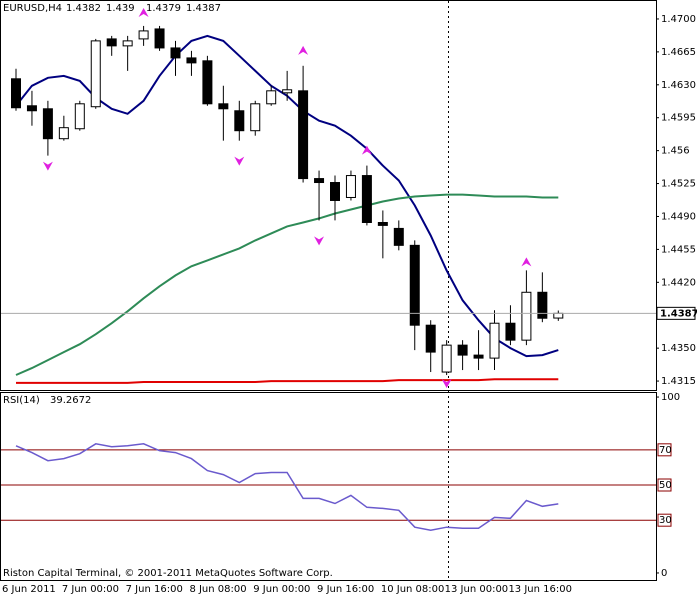  Describe the element at coordinates (21, 400) in the screenshot. I see `rsi-title: RSI(14)` at that location.